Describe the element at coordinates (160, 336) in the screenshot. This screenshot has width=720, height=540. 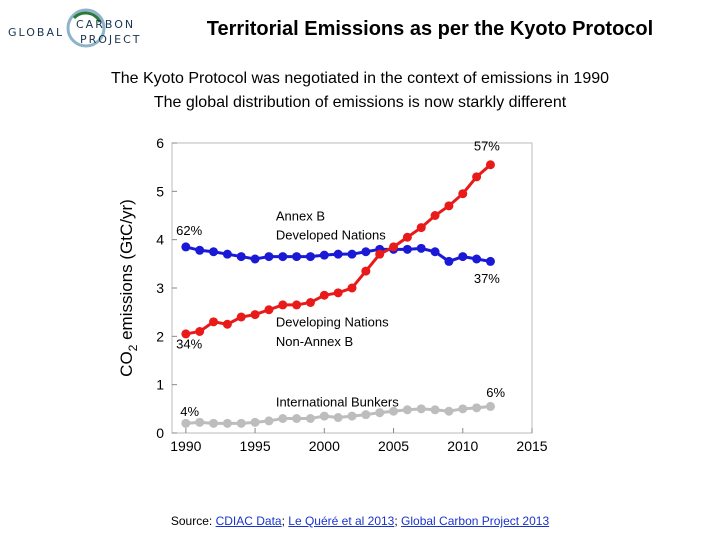
I see `y-tick-label: 2` at that location.